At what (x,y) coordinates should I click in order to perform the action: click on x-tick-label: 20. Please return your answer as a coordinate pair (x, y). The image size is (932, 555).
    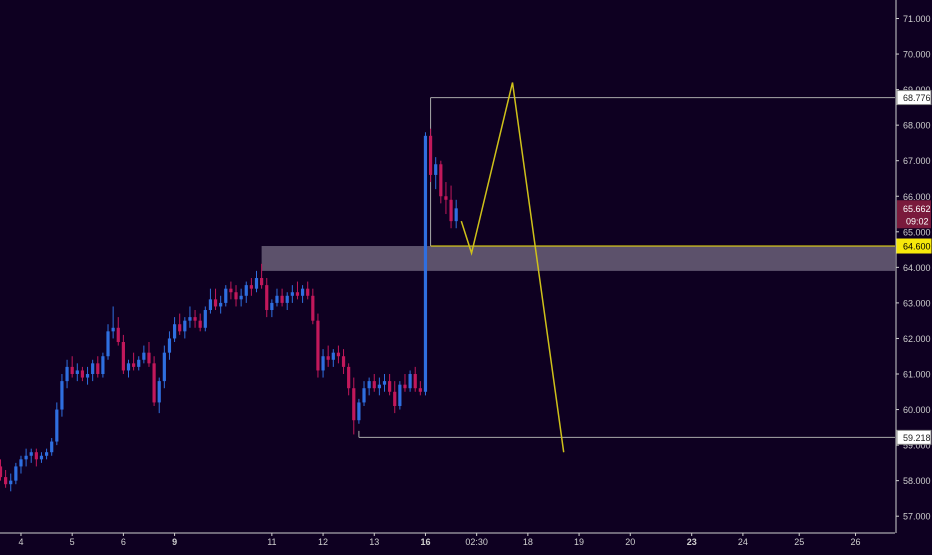
    Looking at the image, I should click on (630, 542).